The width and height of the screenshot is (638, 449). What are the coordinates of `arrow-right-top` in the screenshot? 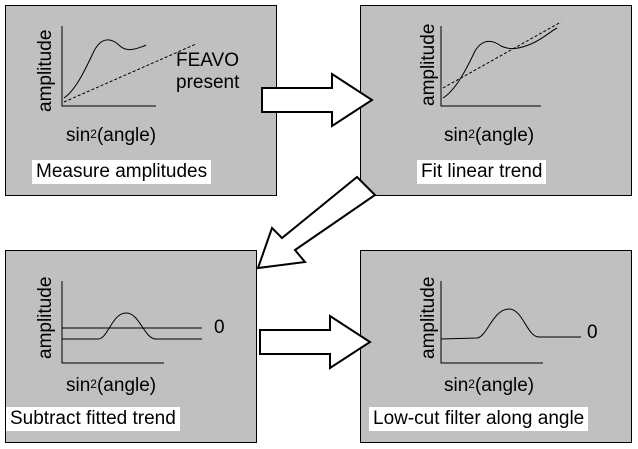 It's located at (317, 100).